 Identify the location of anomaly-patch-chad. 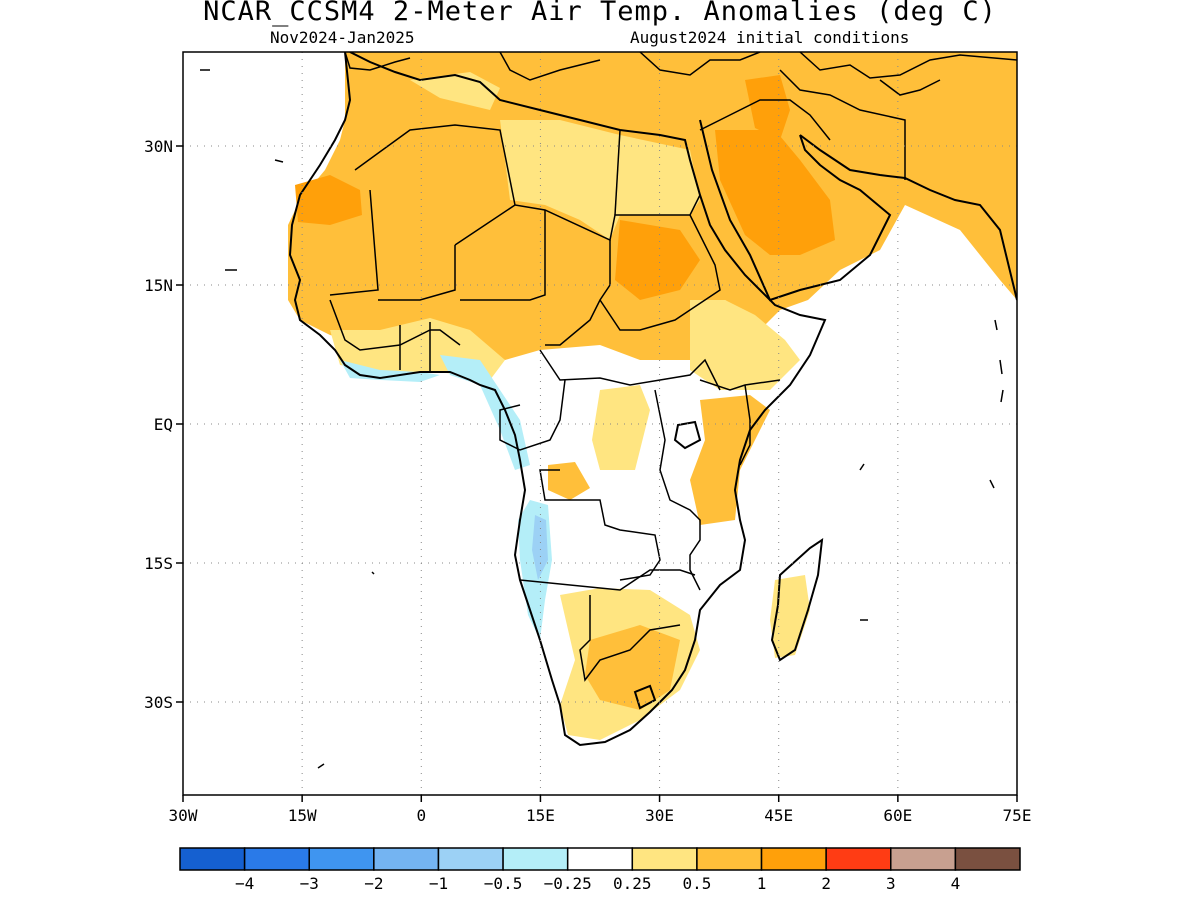
(657, 260).